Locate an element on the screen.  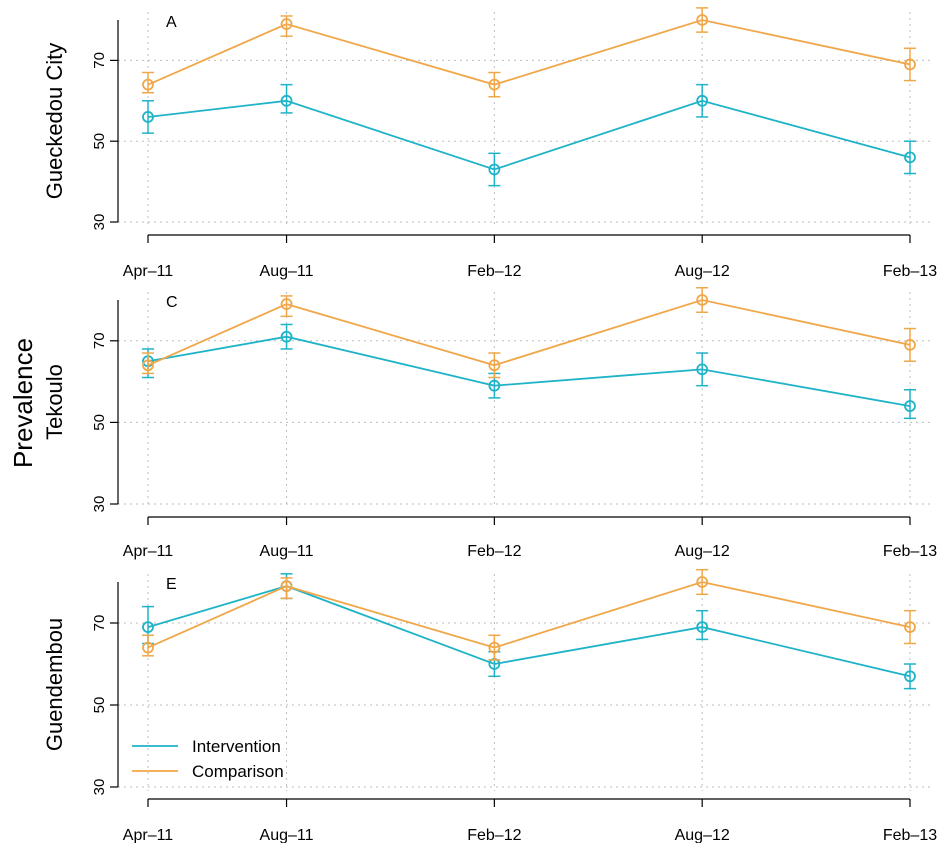
panel-letter: E is located at coordinates (171, 584).